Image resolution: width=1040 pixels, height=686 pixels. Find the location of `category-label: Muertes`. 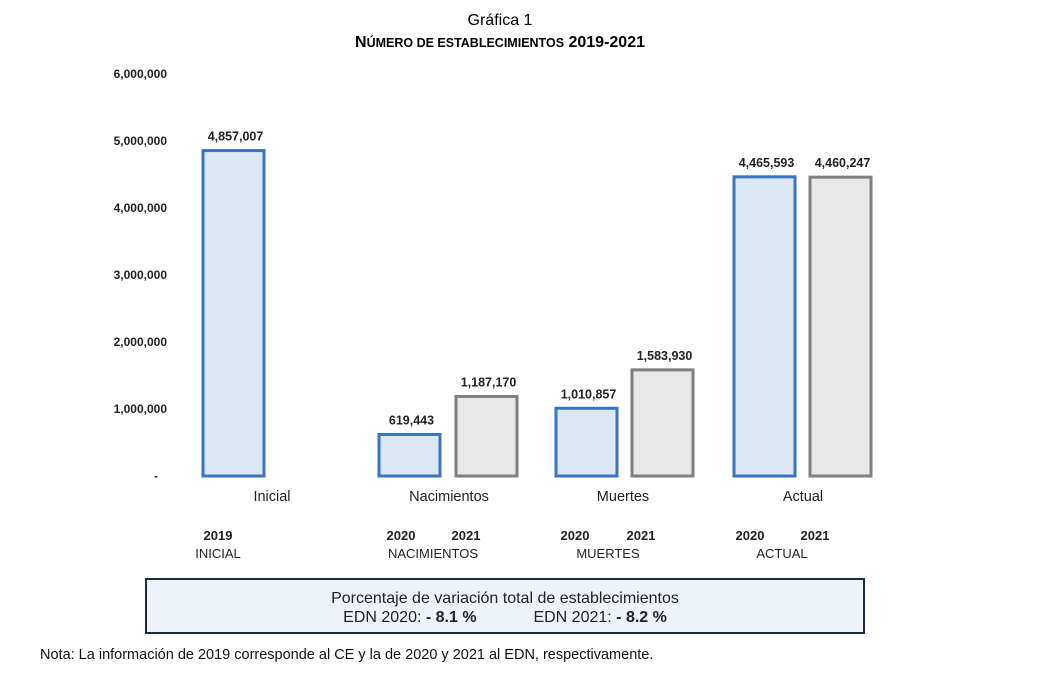

category-label: Muertes is located at coordinates (623, 497).